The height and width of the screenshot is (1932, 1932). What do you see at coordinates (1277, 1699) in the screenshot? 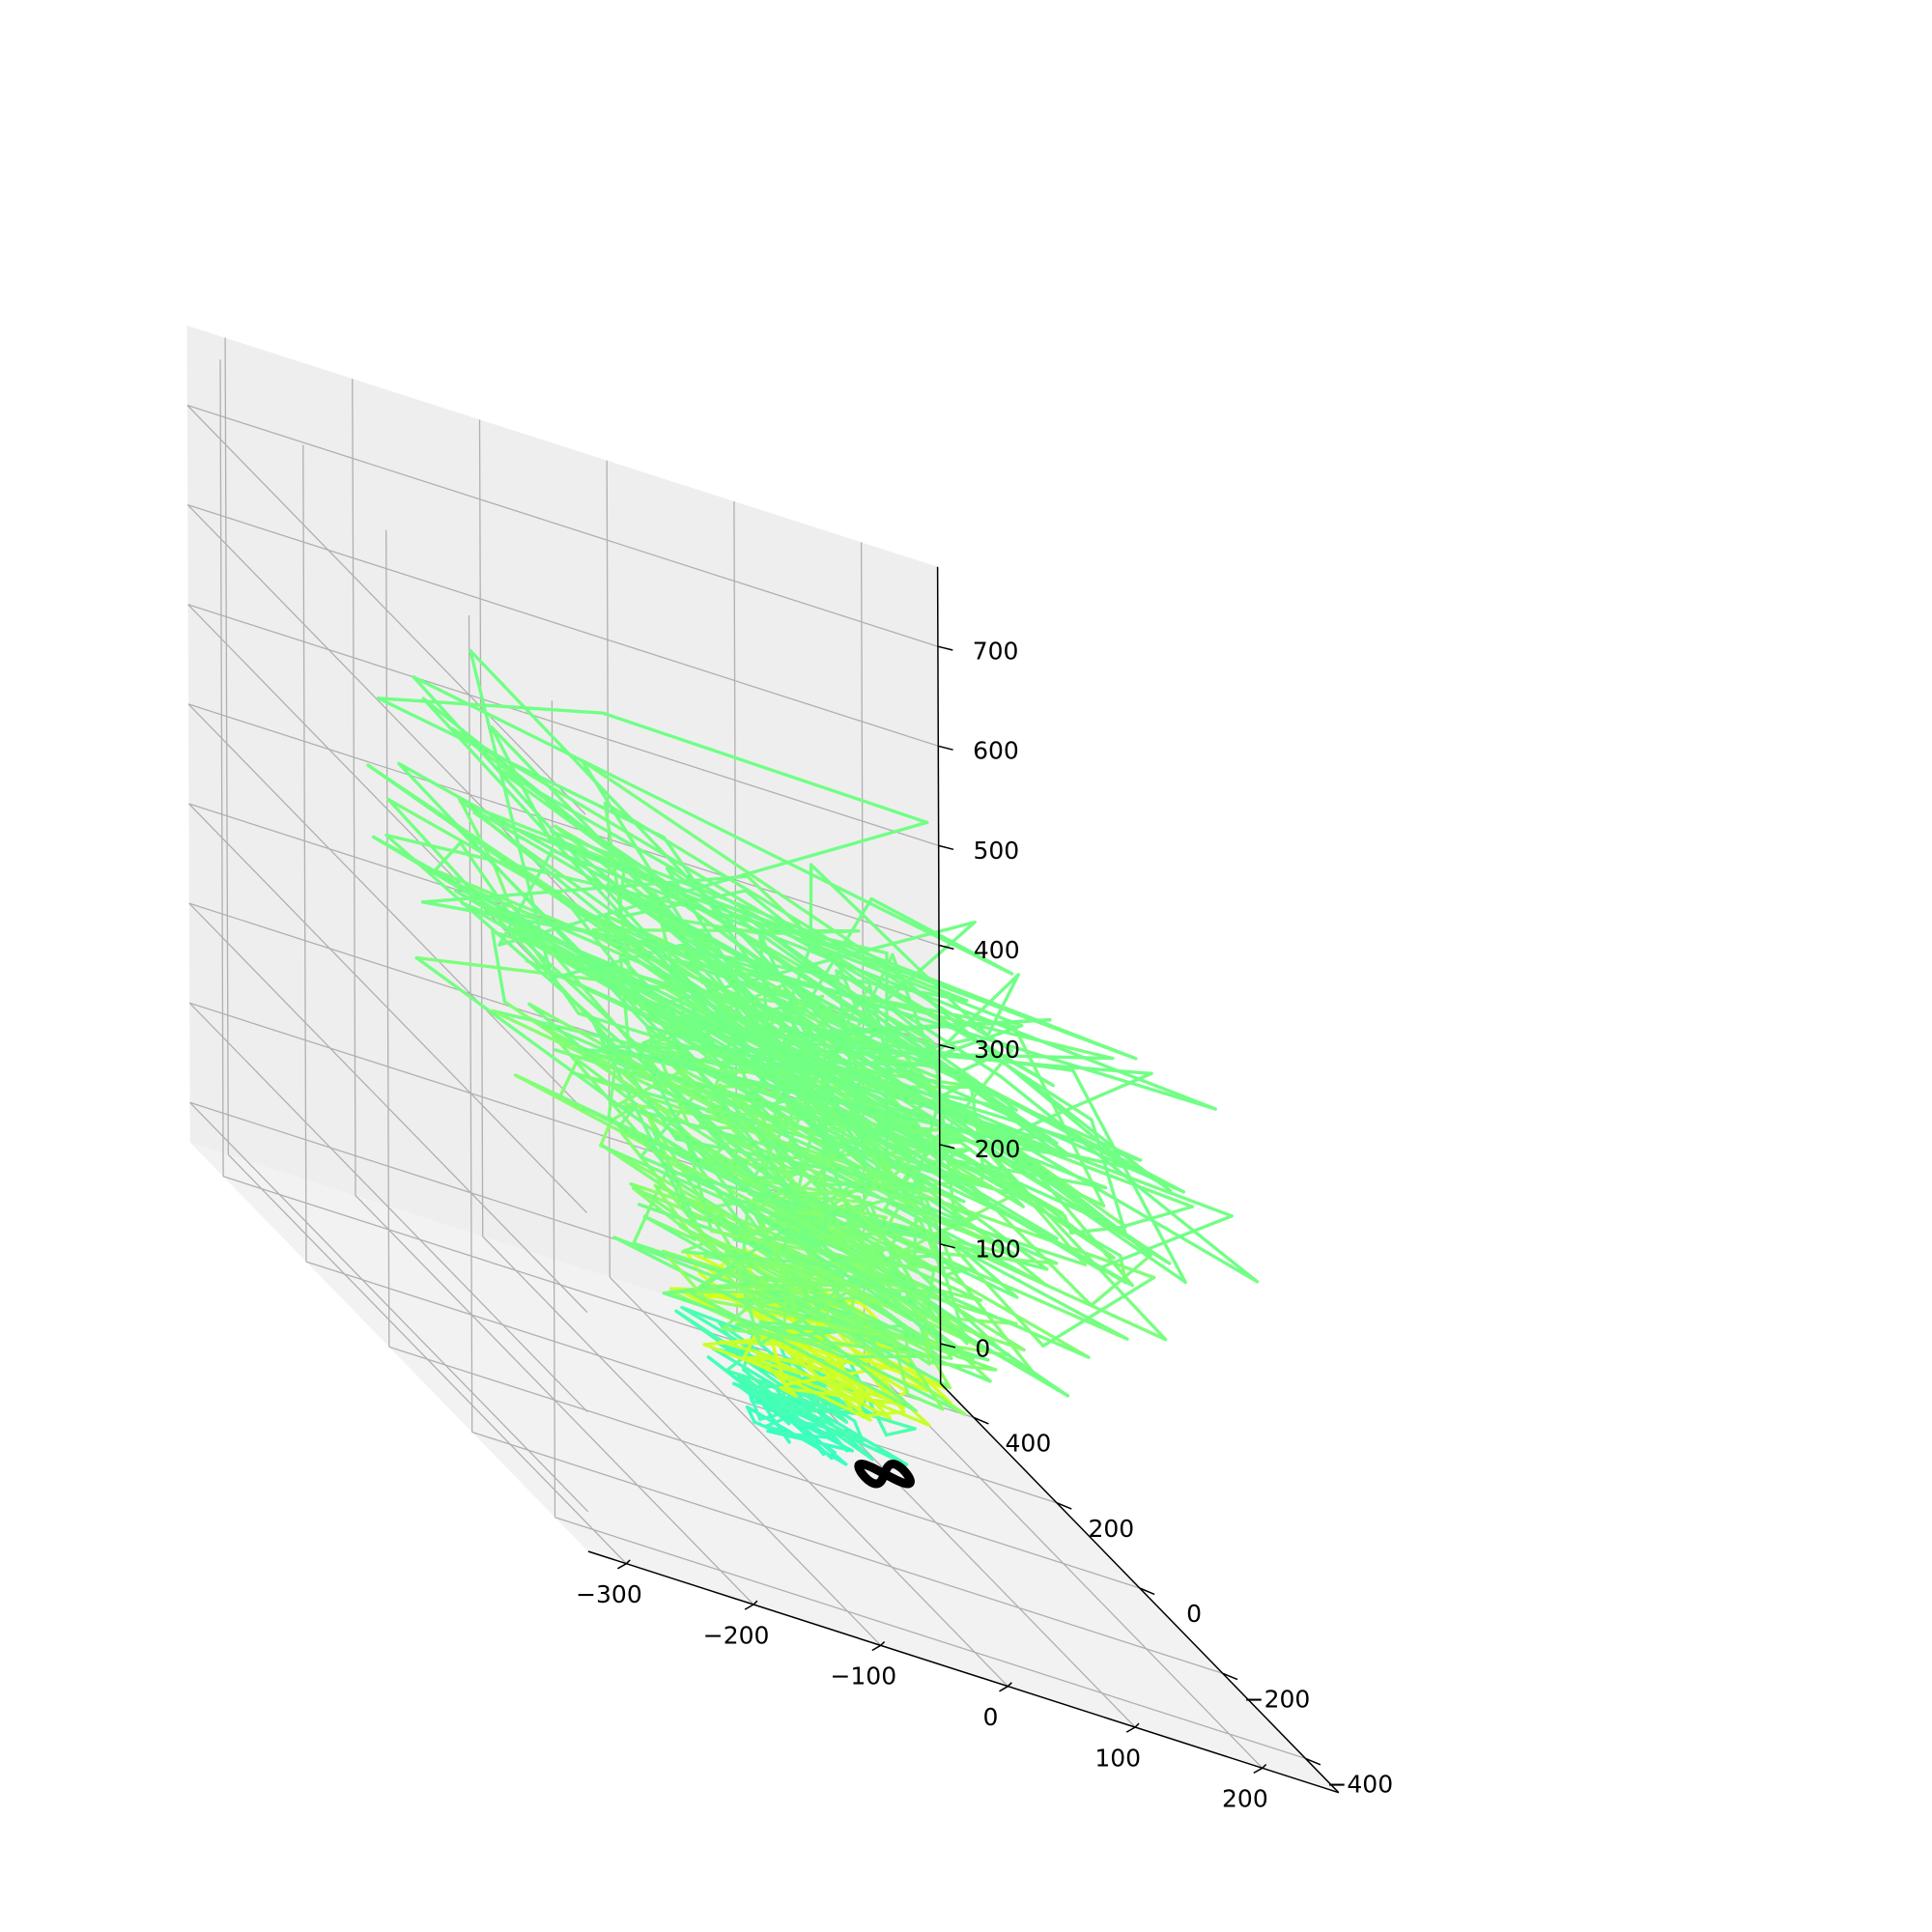
I see `y-tick-label: −200` at bounding box center [1277, 1699].